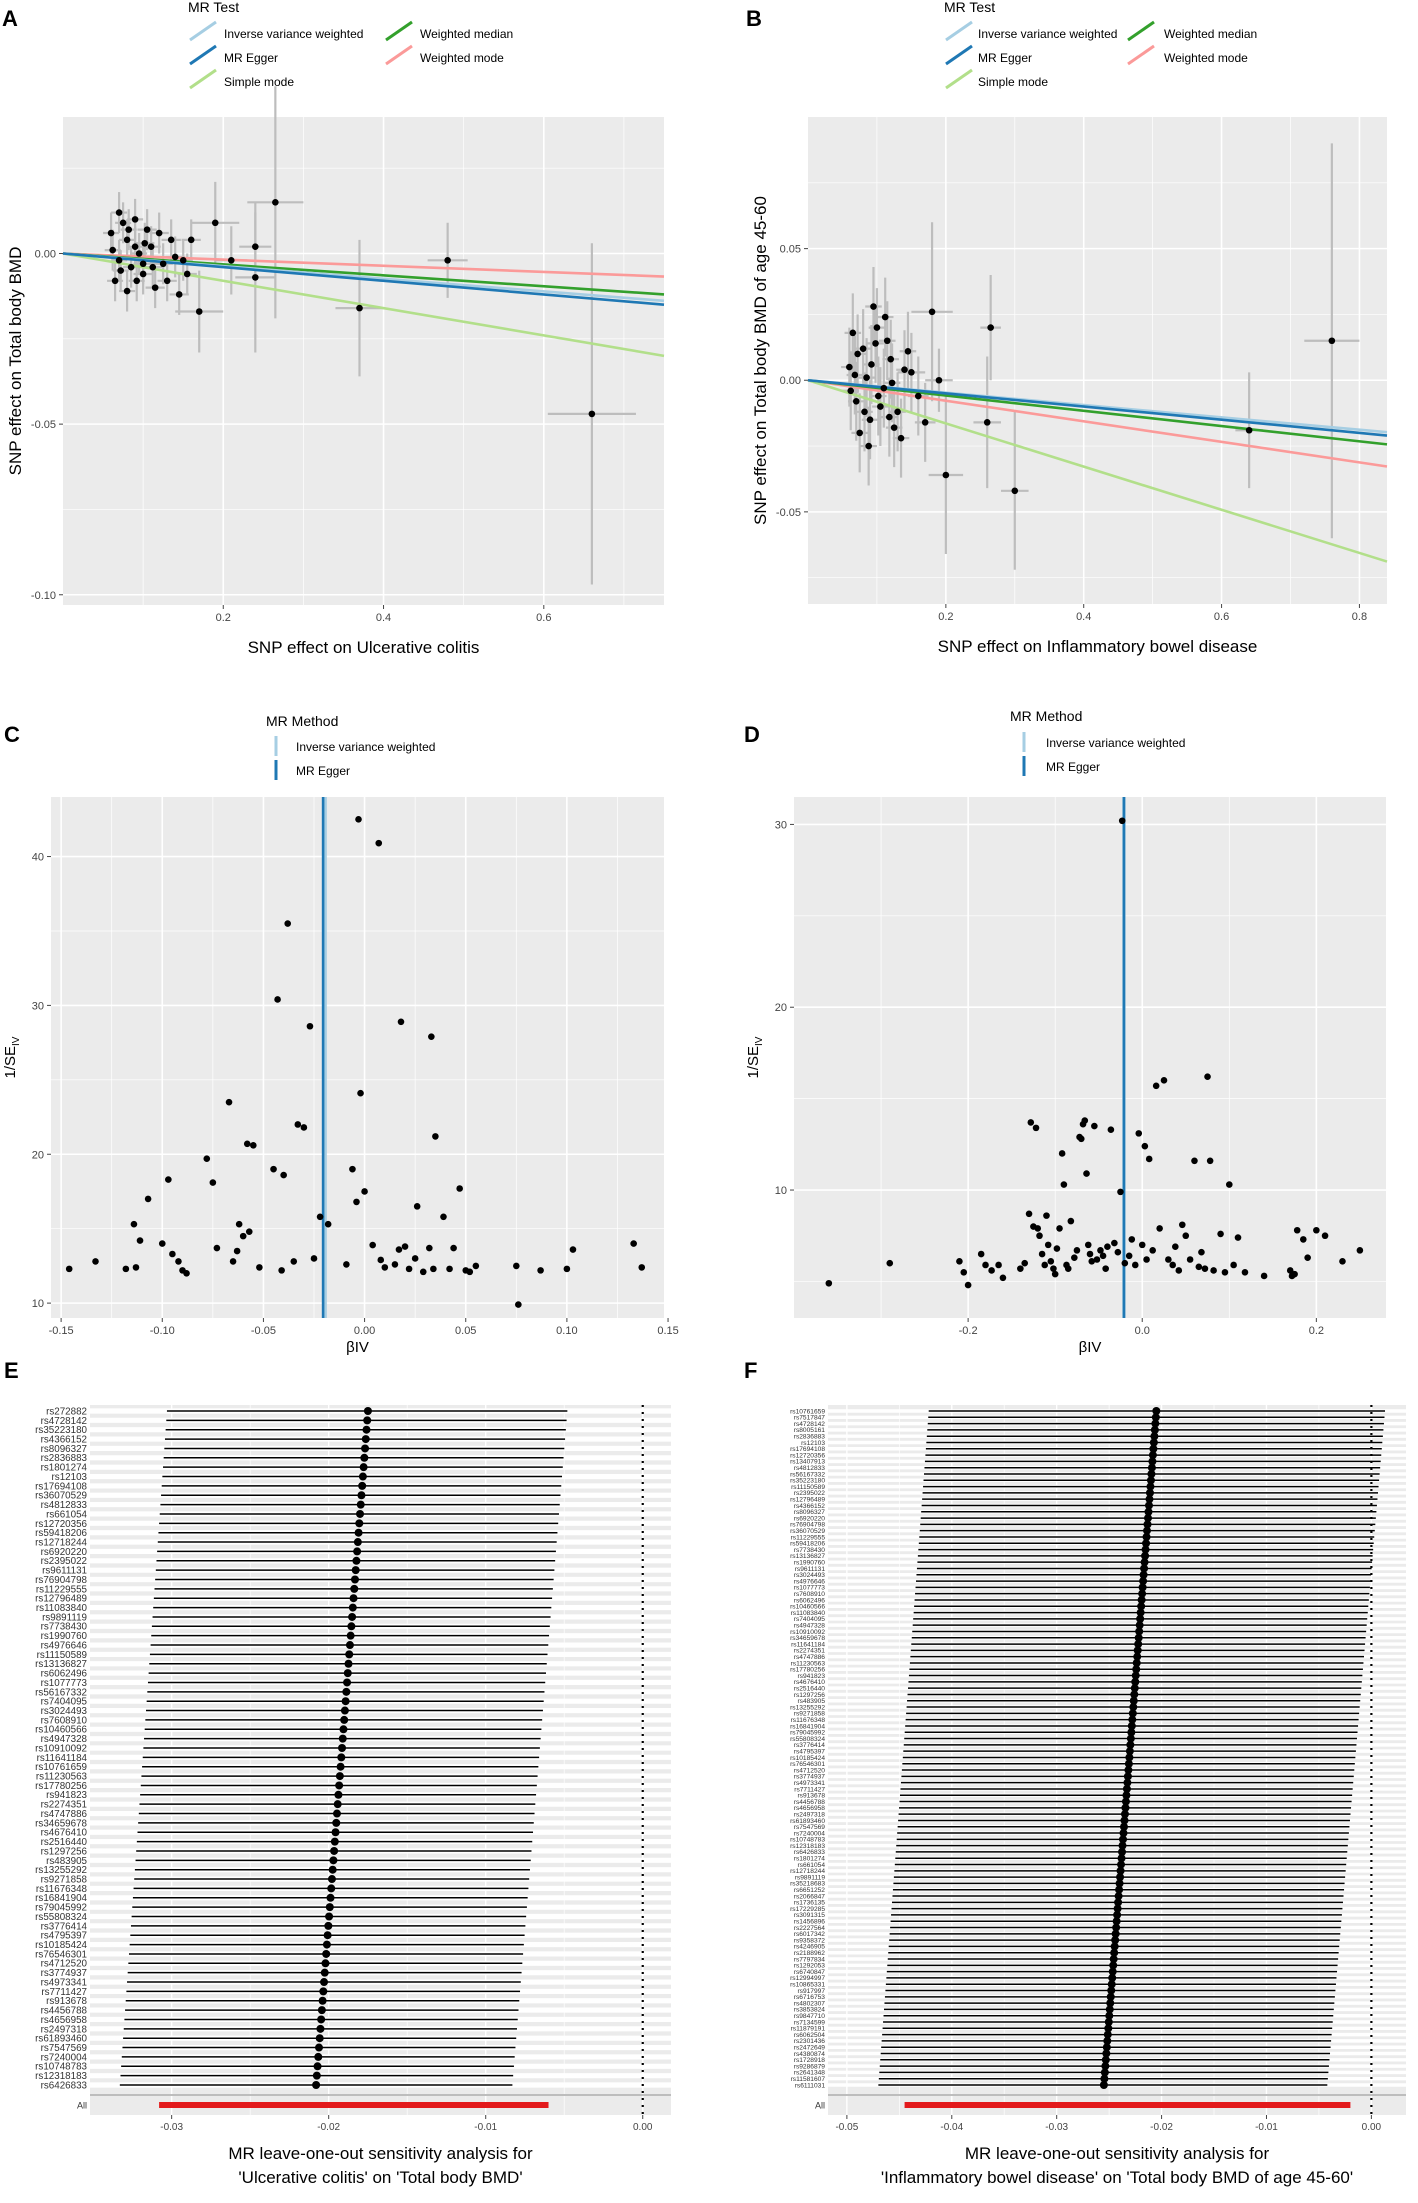 The width and height of the screenshot is (1418, 2203). I want to click on legend-label: MR Egger, so click(1073, 767).